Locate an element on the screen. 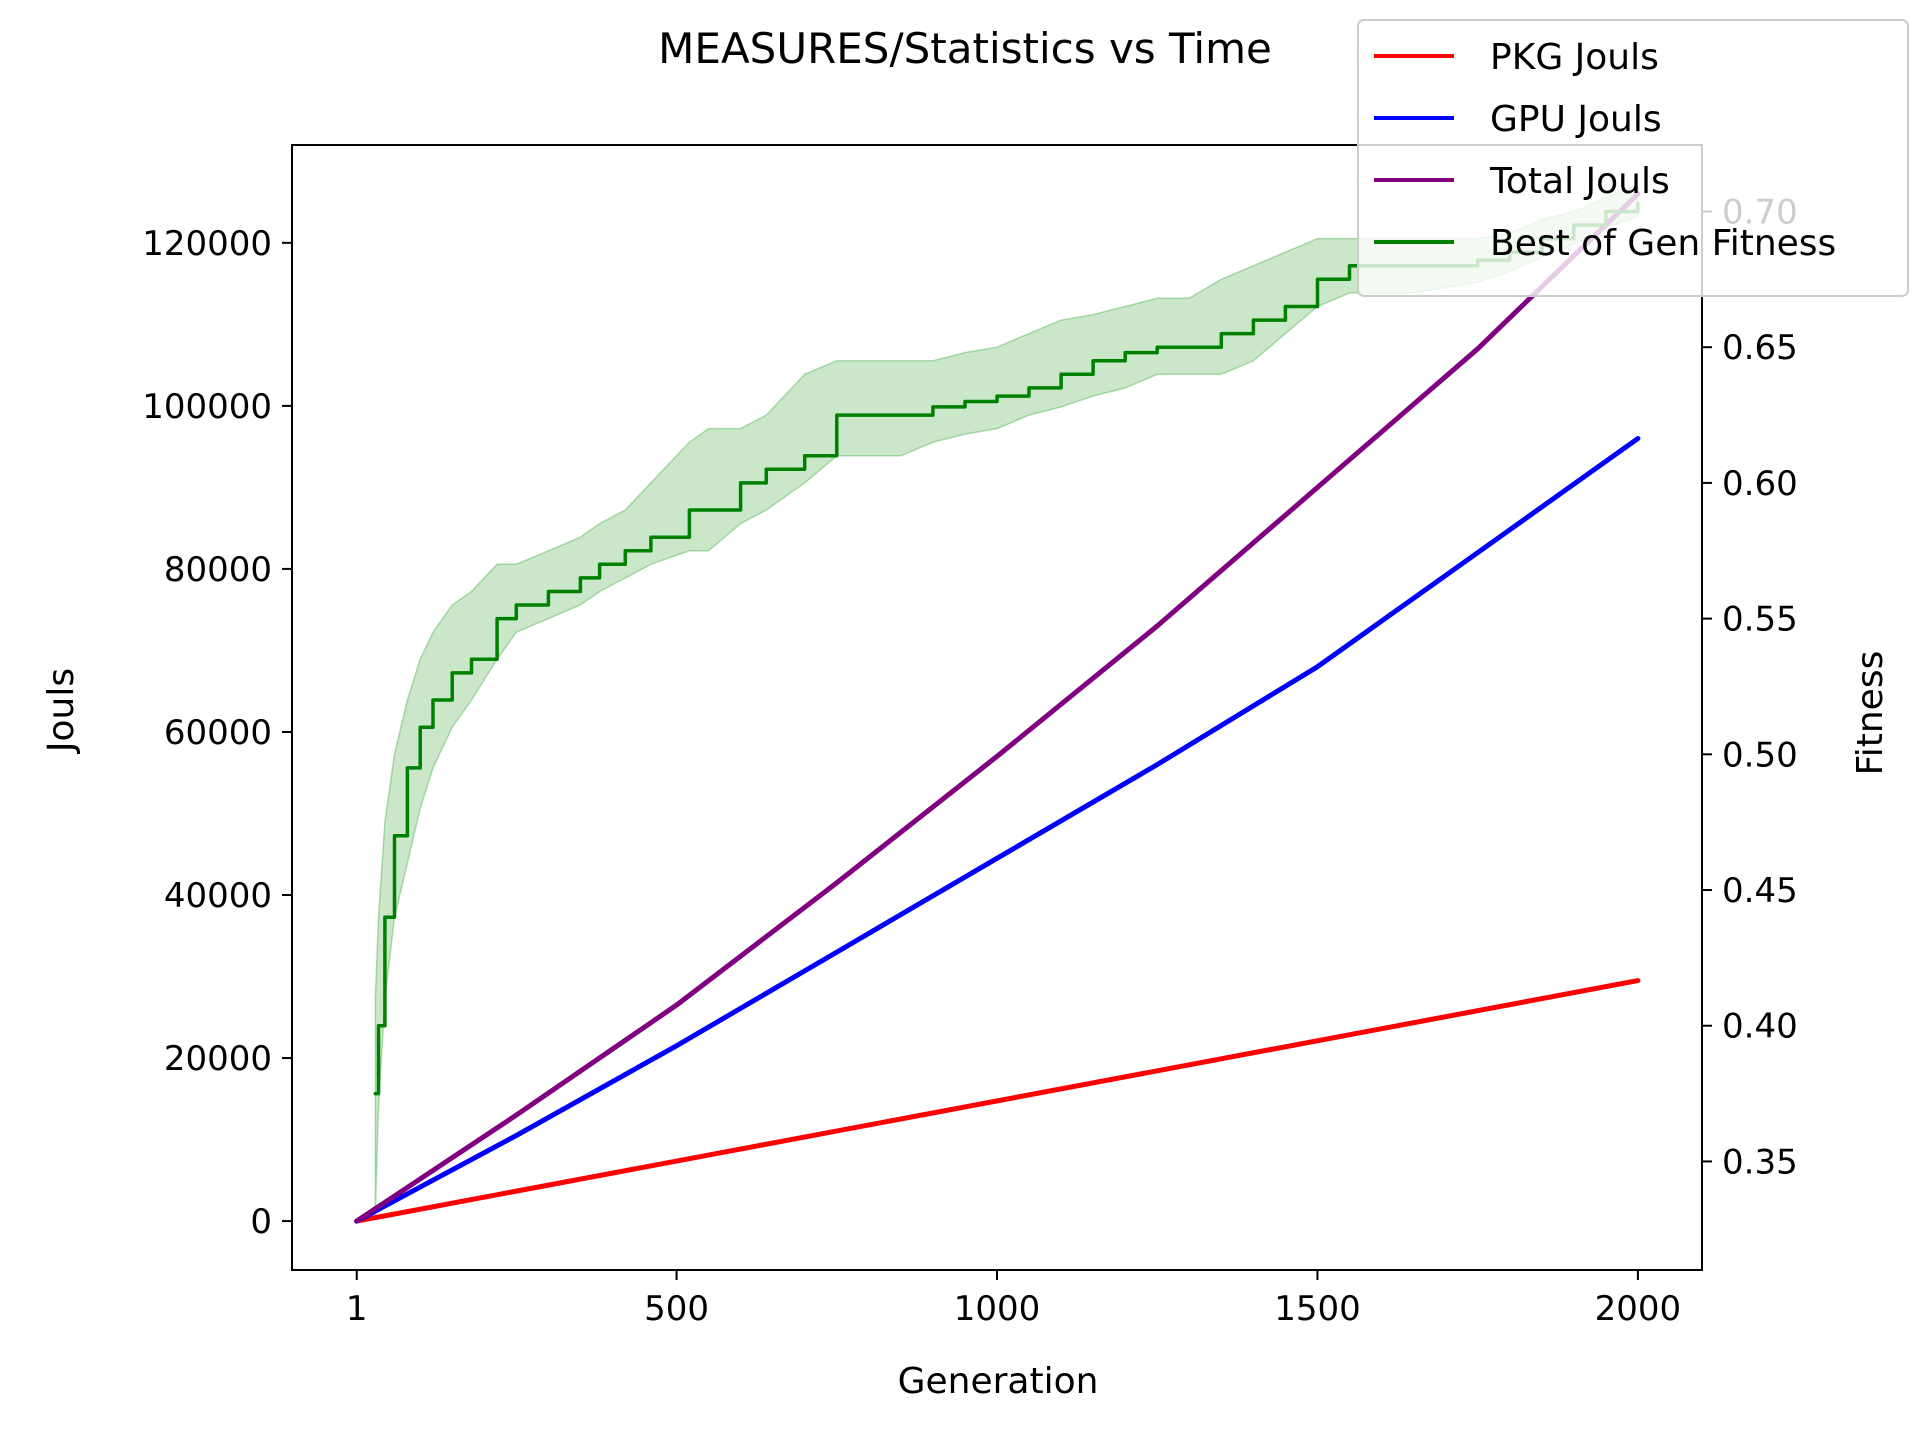 The image size is (1920, 1440). left-y-tick-label: 120000 is located at coordinates (207, 244).